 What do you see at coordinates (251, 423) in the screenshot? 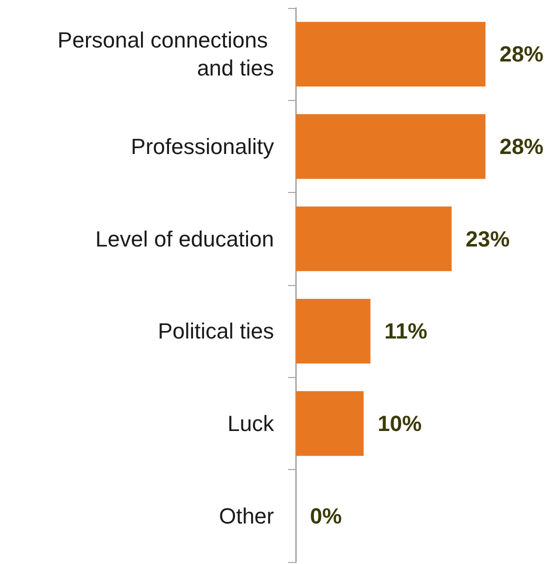
I see `y-tick-label: Luck` at bounding box center [251, 423].